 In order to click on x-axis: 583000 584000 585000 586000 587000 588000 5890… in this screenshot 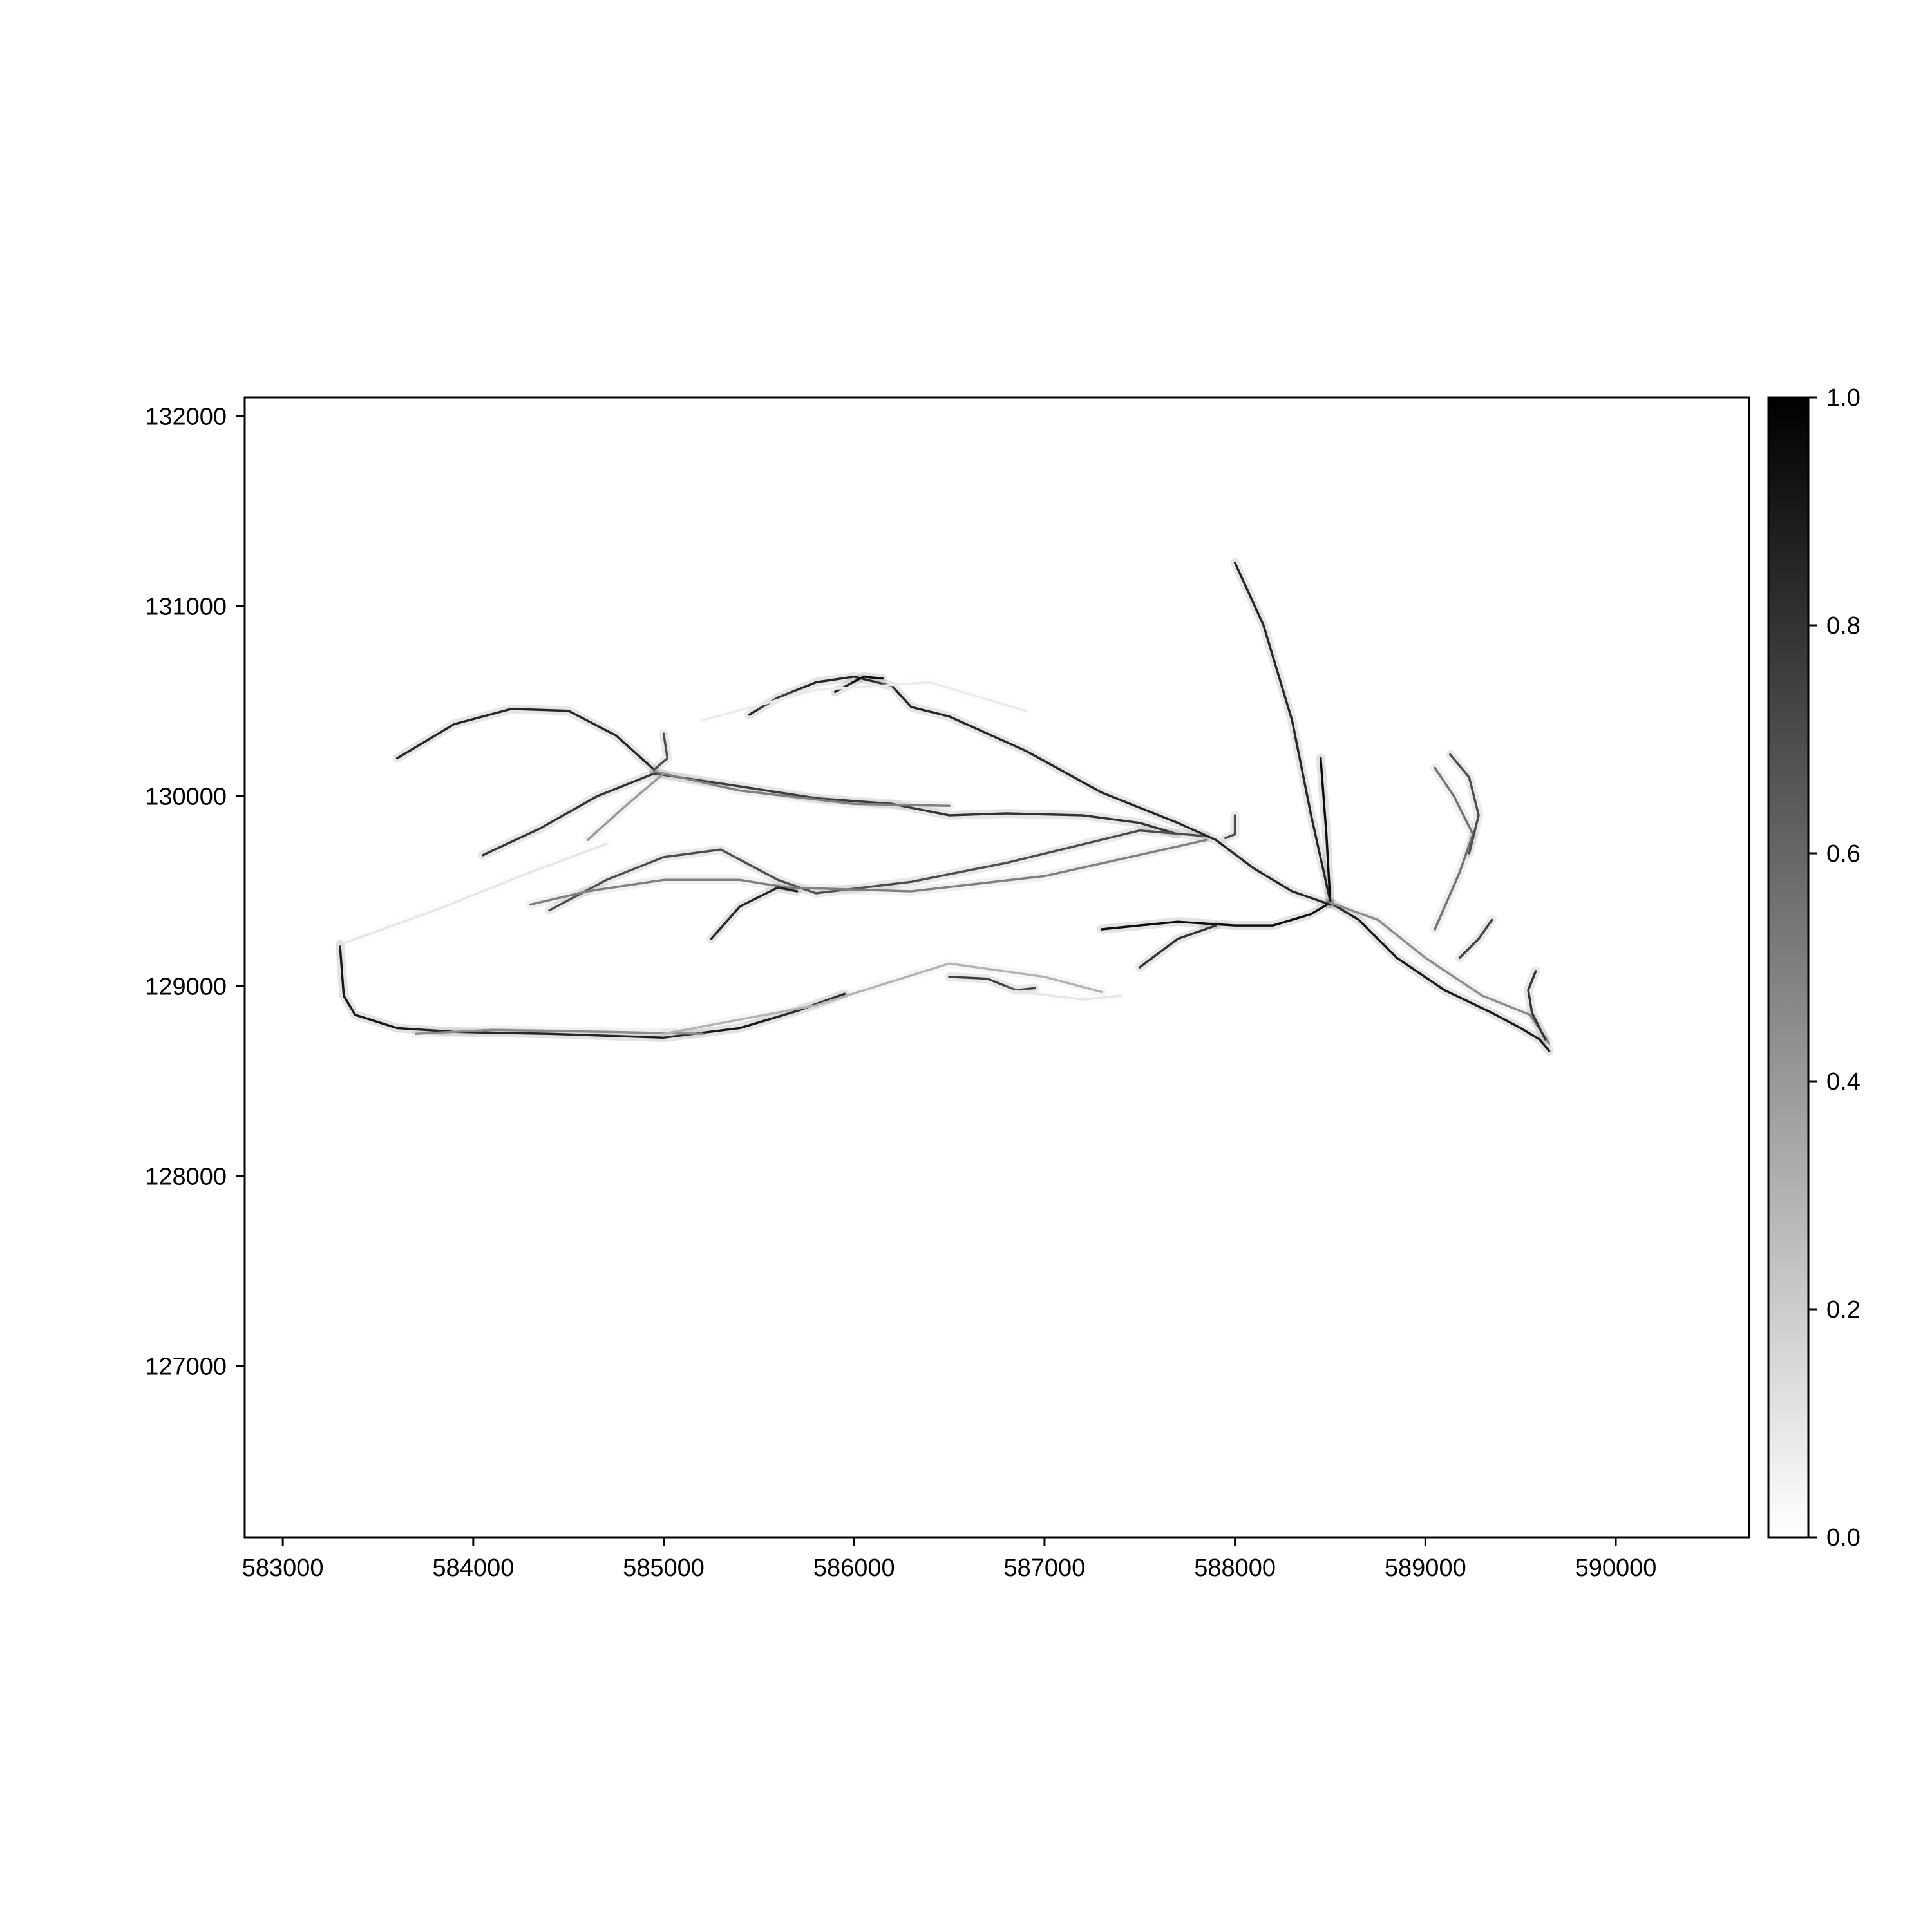, I will do `click(949, 1560)`.